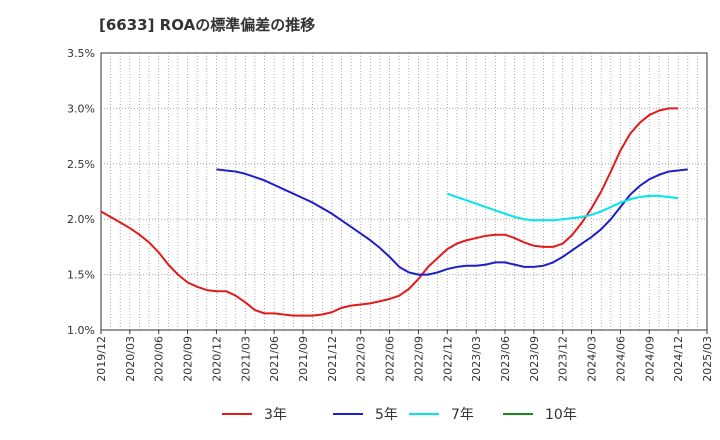 This screenshot has width=720, height=440. I want to click on x-tick-label: 2023/06, so click(505, 359).